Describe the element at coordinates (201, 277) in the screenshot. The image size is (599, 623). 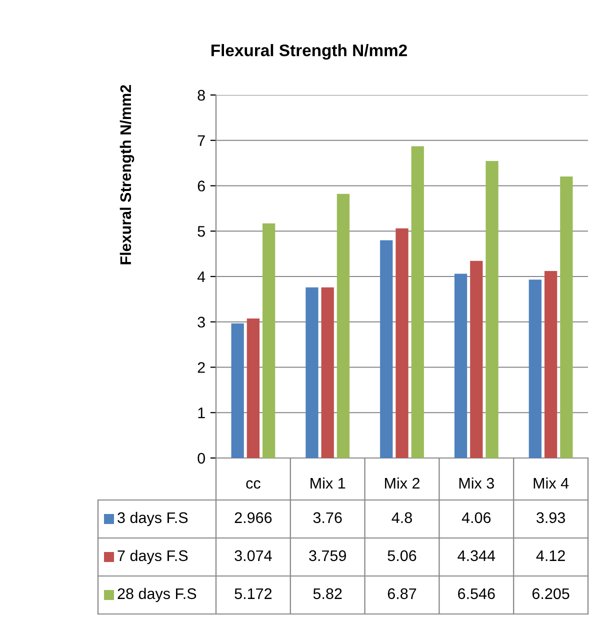
I see `y-tick-label: 4` at that location.